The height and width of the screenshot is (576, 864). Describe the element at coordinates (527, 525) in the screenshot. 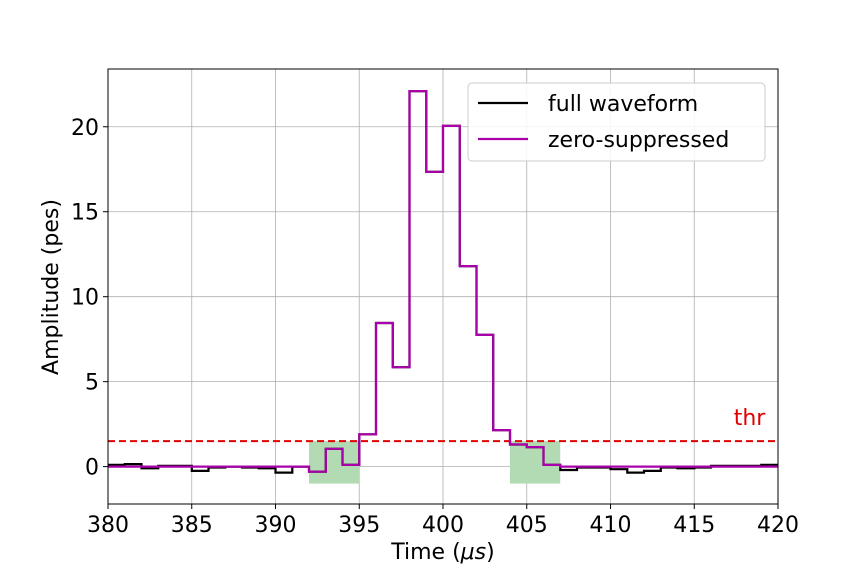

I see `x-tick-label: 405` at that location.